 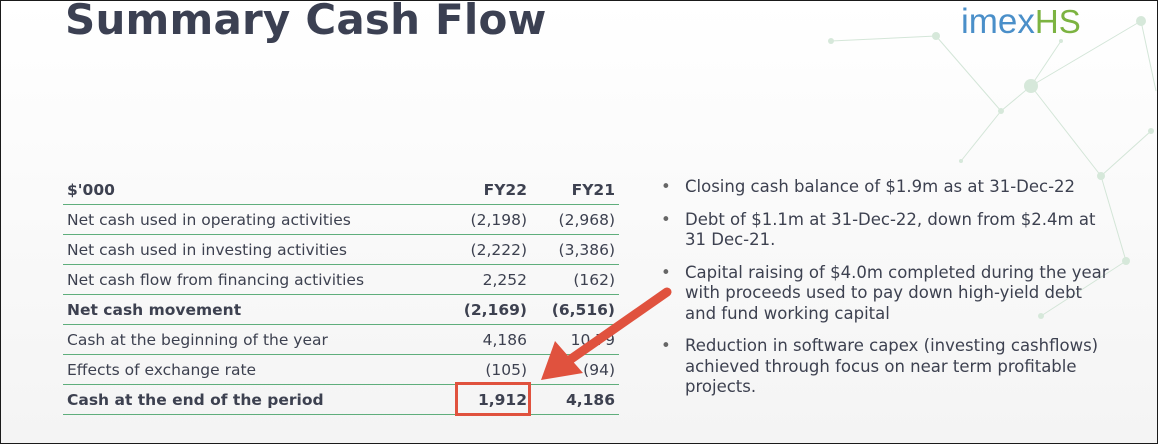 I want to click on row-value-fy21: (2,968), so click(x=575, y=219).